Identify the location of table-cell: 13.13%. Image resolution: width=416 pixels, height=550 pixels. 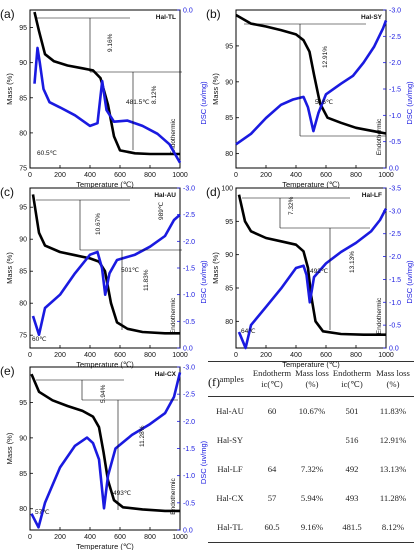
(393, 469).